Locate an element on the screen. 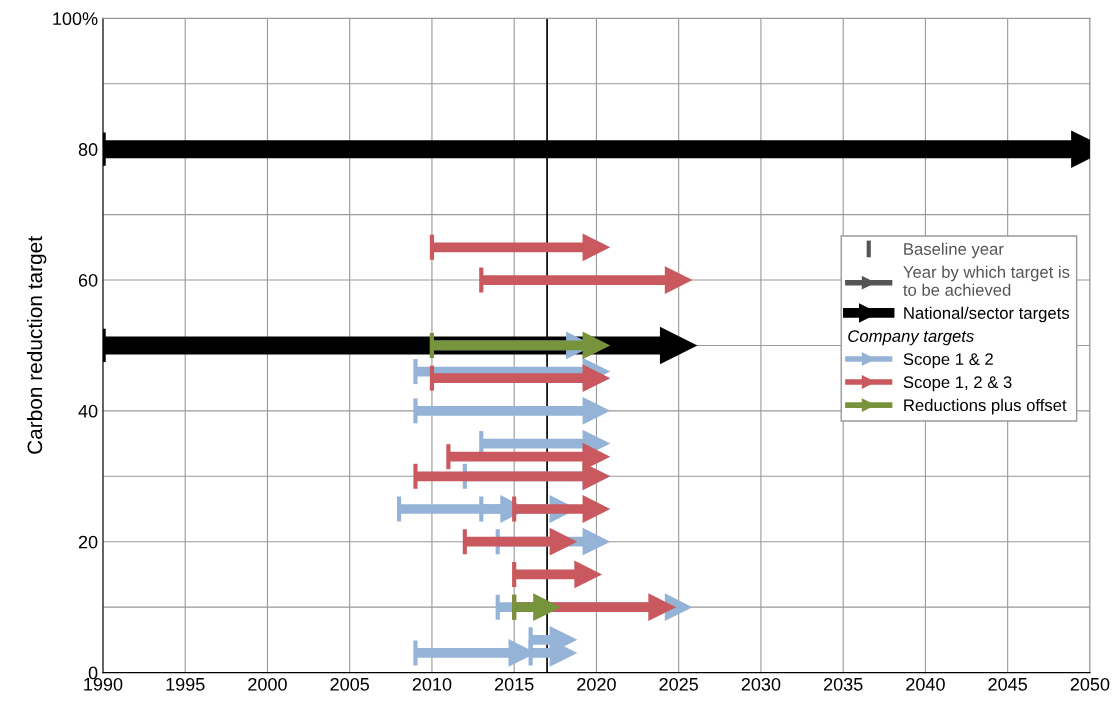 The height and width of the screenshot is (705, 1119). x-tick-label: 2035 is located at coordinates (843, 684).